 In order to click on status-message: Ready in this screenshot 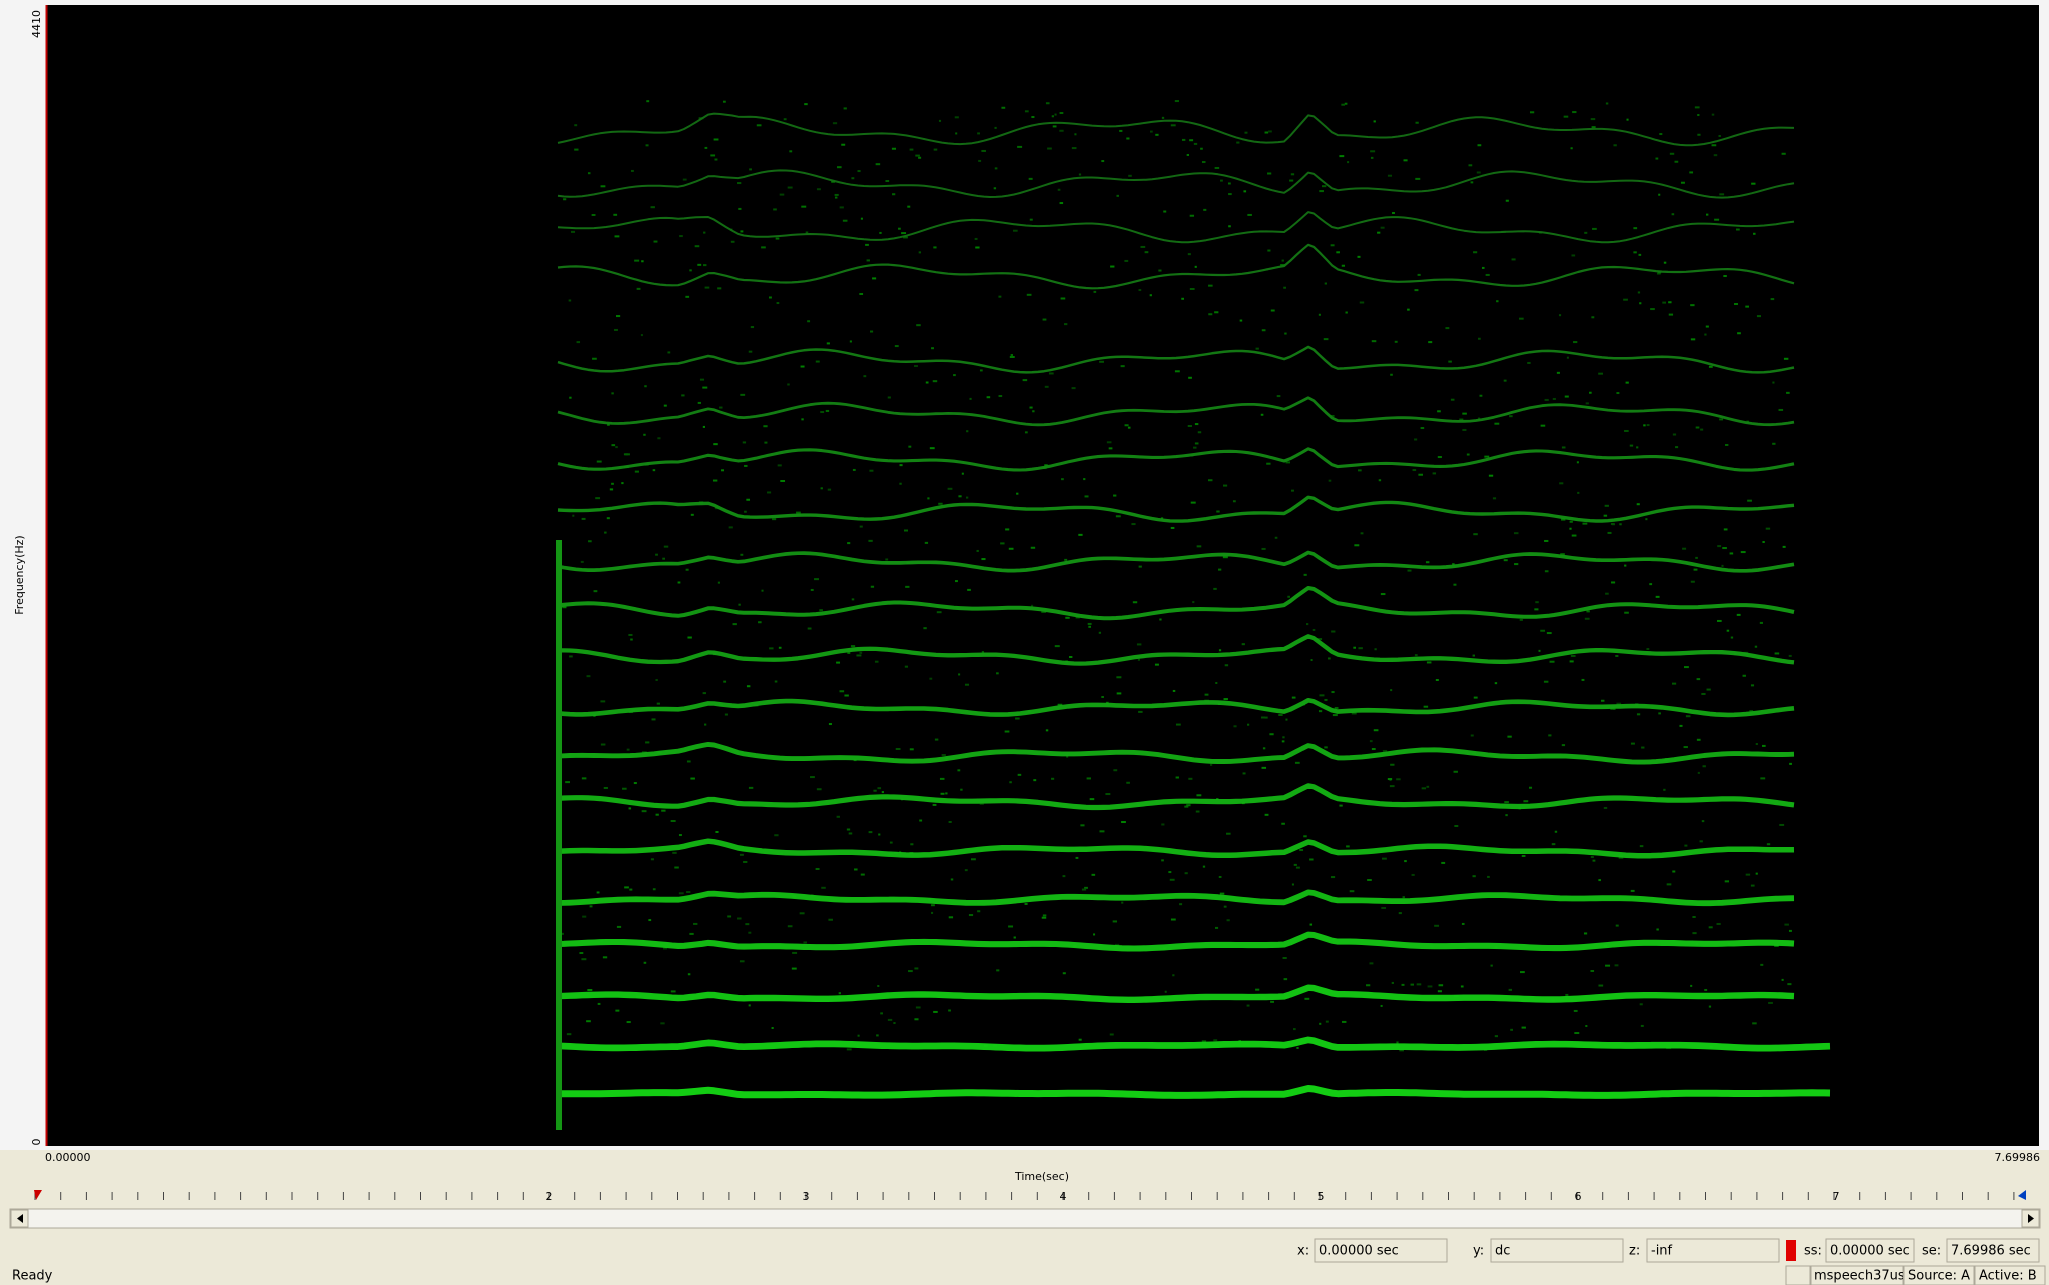, I will do `click(32, 1276)`.